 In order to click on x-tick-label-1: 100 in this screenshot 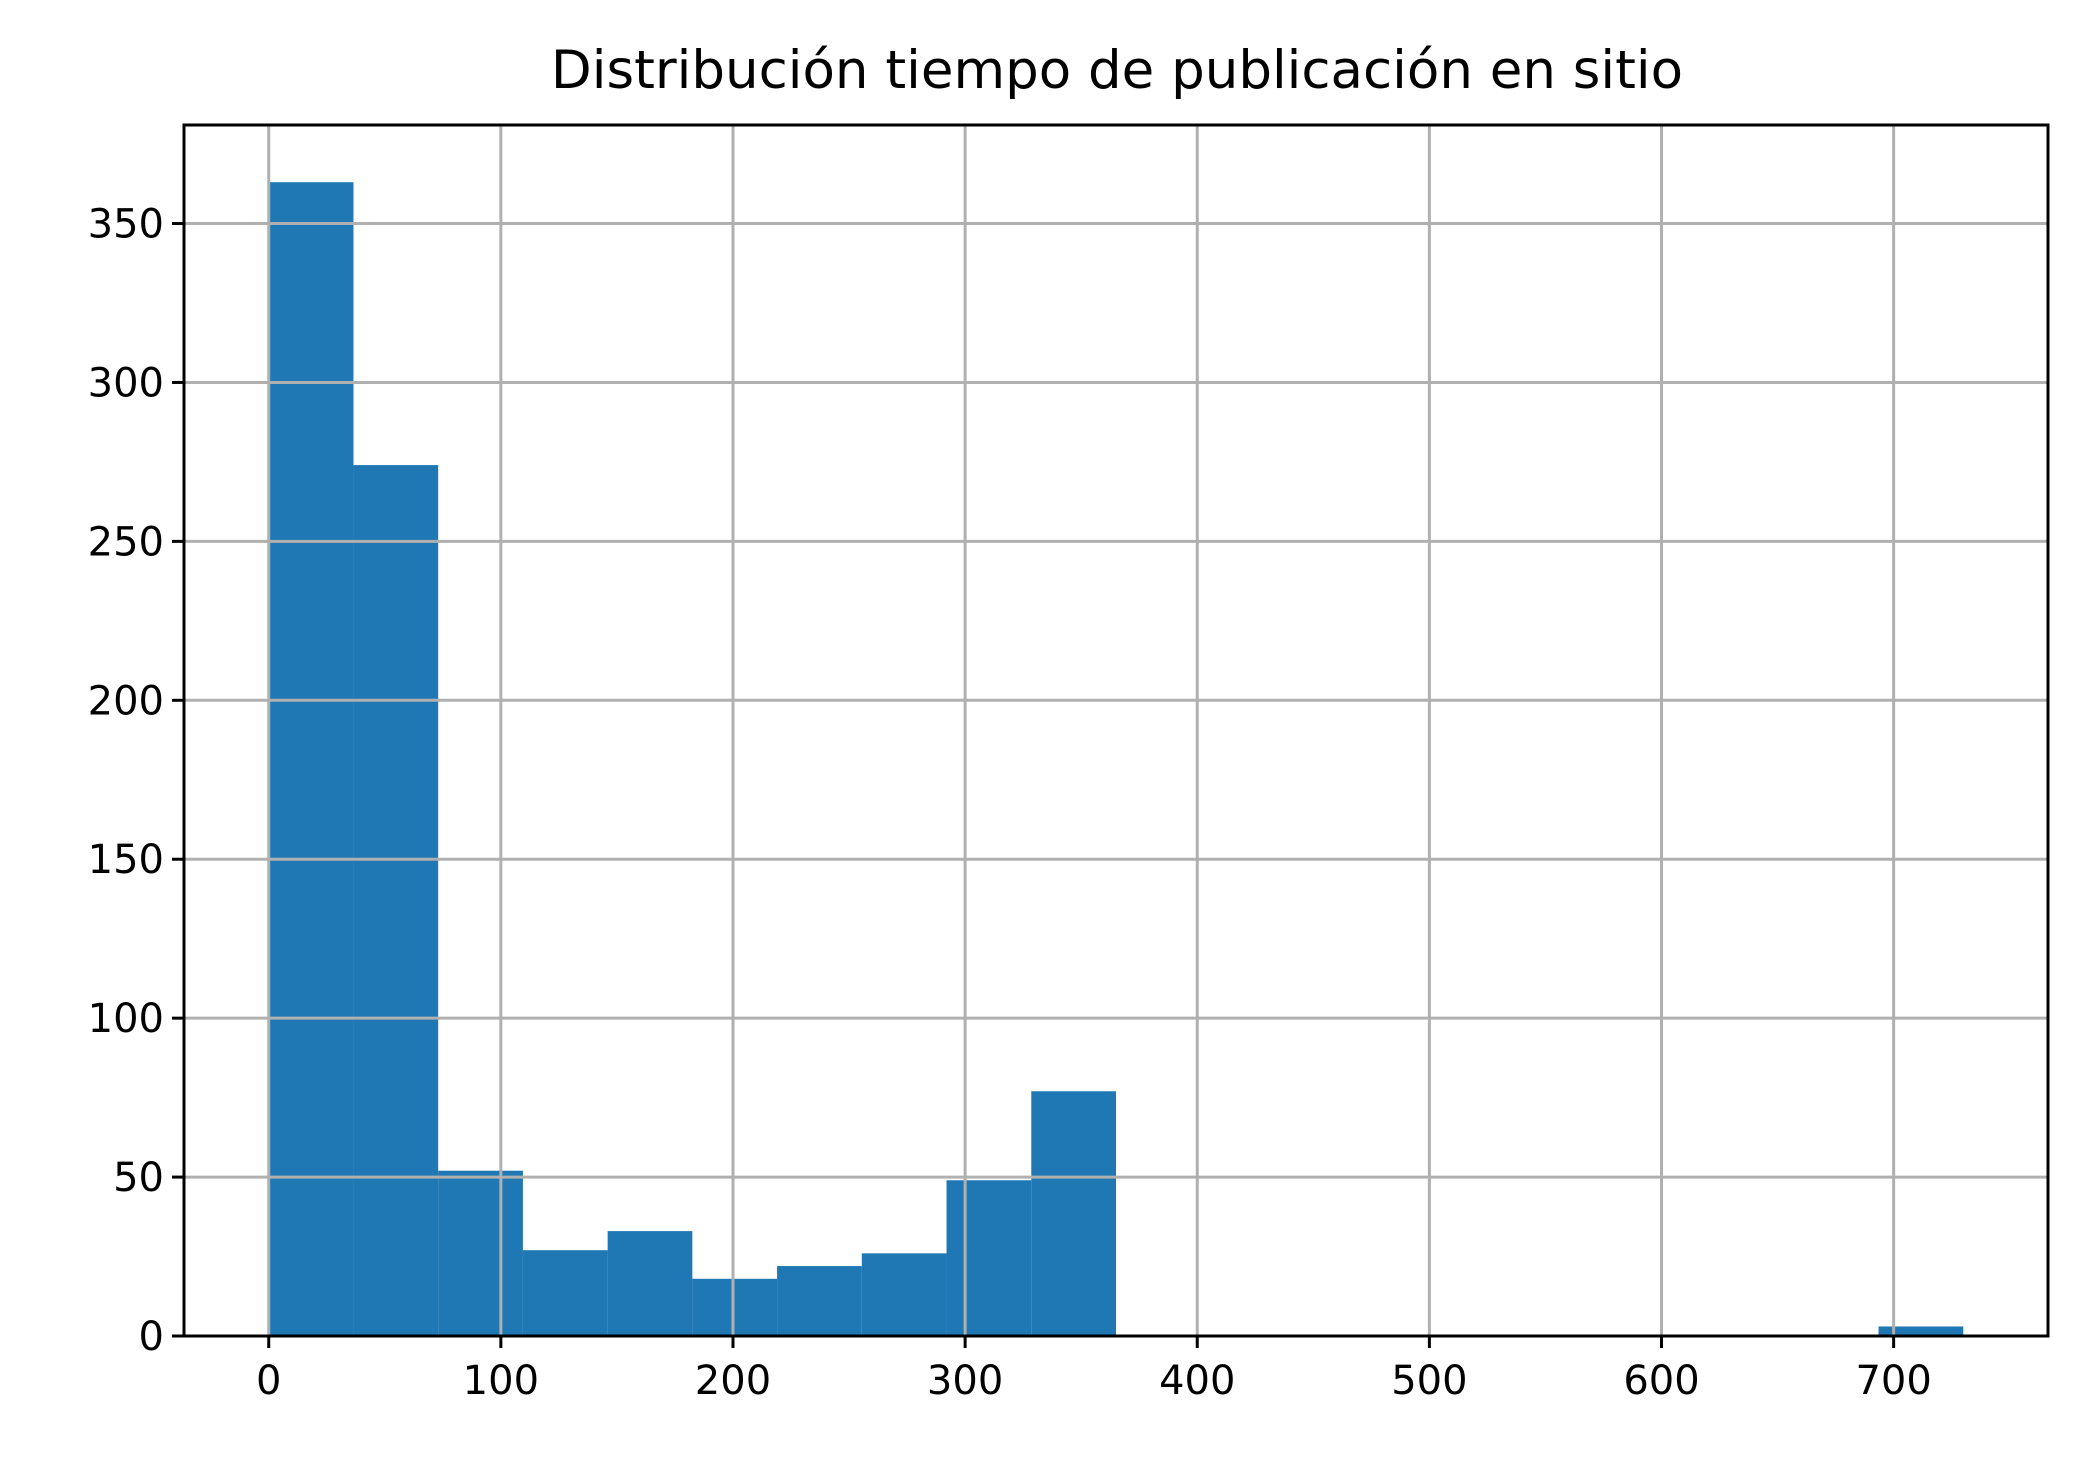, I will do `click(501, 1381)`.